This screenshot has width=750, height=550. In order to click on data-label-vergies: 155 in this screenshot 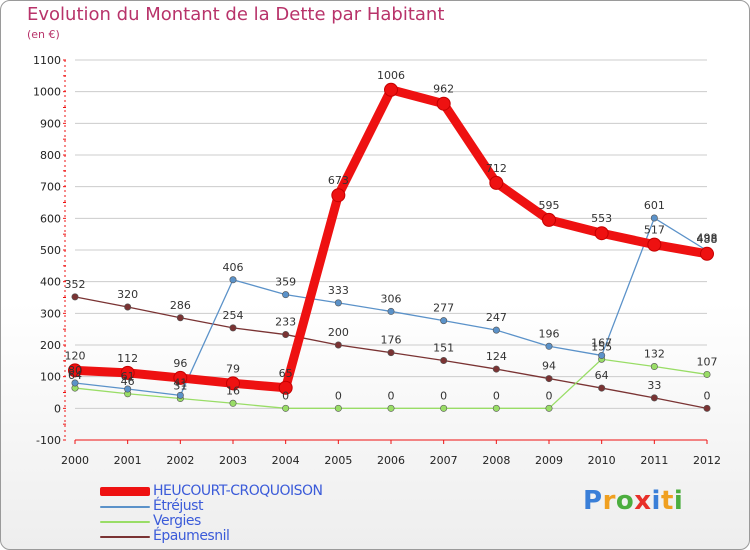, I will do `click(601, 346)`.